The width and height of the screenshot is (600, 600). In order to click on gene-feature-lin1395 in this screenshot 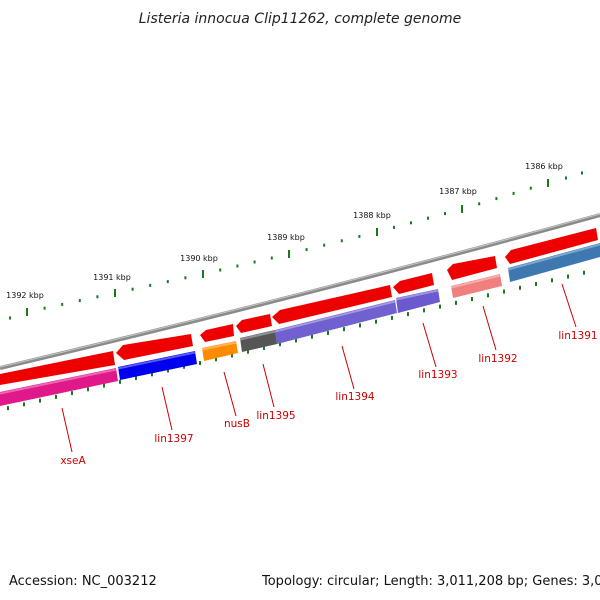, I will do `click(258, 341)`.